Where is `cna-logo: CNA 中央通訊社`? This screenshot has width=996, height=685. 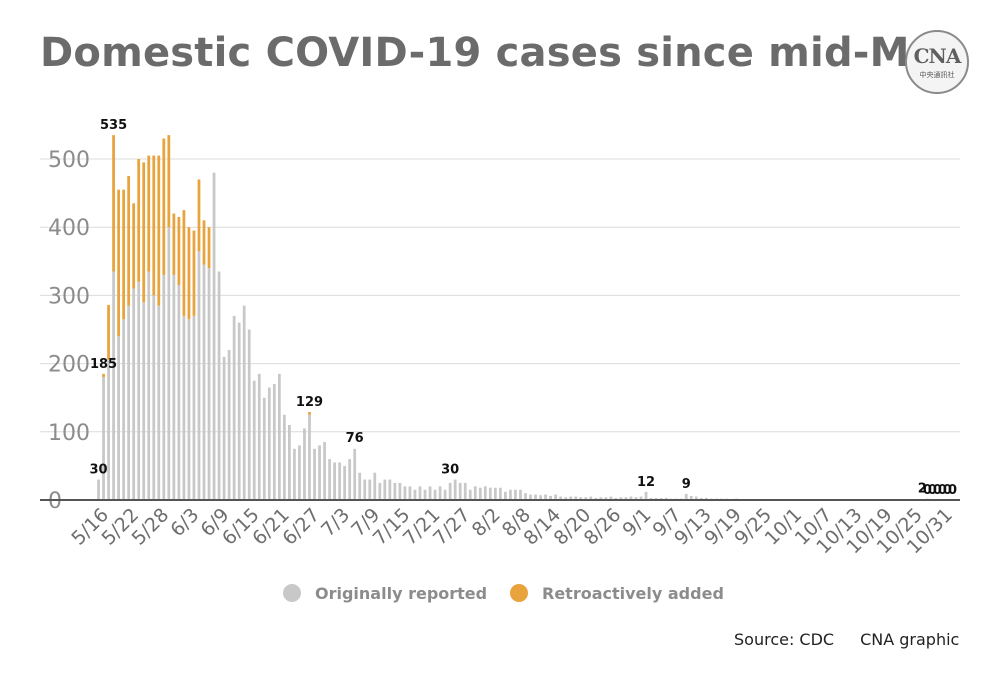
cna-logo: CNA 中央通訊社 is located at coordinates (937, 62).